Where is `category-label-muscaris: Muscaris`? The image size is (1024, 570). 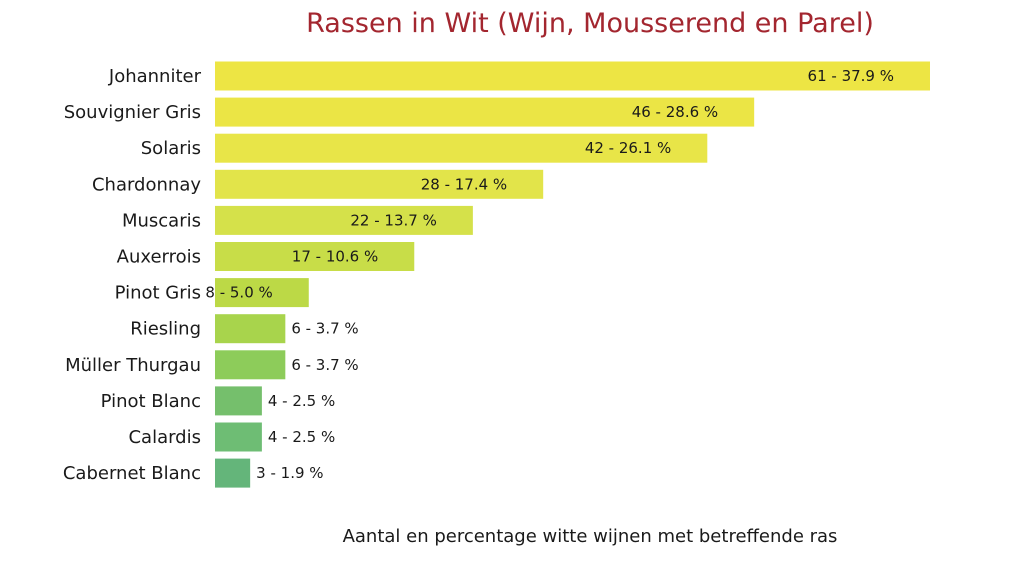
category-label-muscaris: Muscaris is located at coordinates (161, 220).